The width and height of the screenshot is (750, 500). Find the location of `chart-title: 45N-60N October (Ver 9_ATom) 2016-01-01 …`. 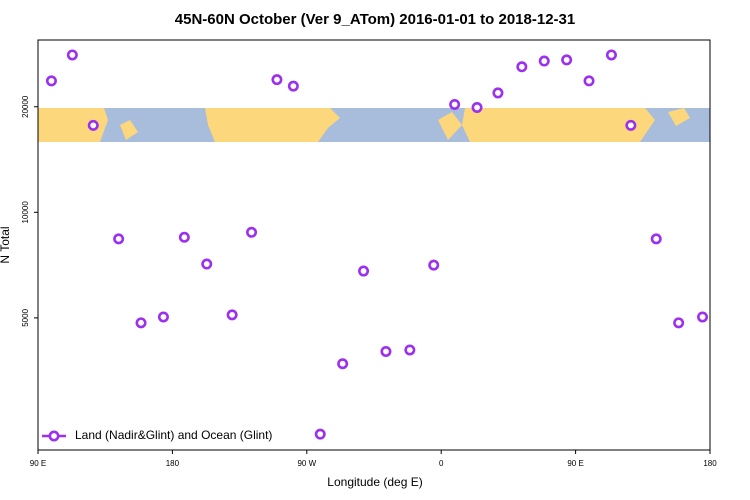

chart-title: 45N-60N October (Ver 9_ATom) 2016-01-01 … is located at coordinates (375, 19).